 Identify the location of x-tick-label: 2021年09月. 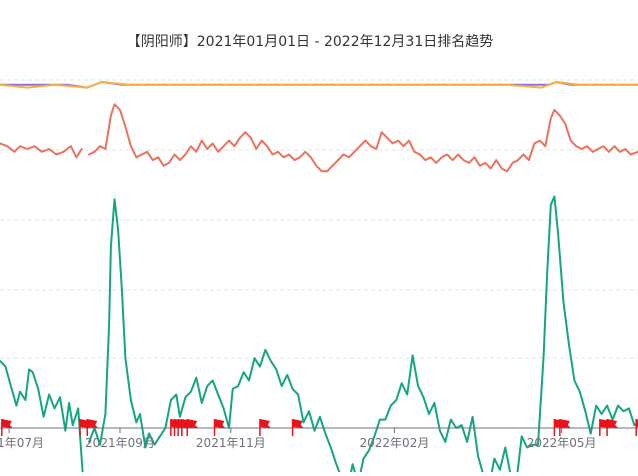
(120, 443).